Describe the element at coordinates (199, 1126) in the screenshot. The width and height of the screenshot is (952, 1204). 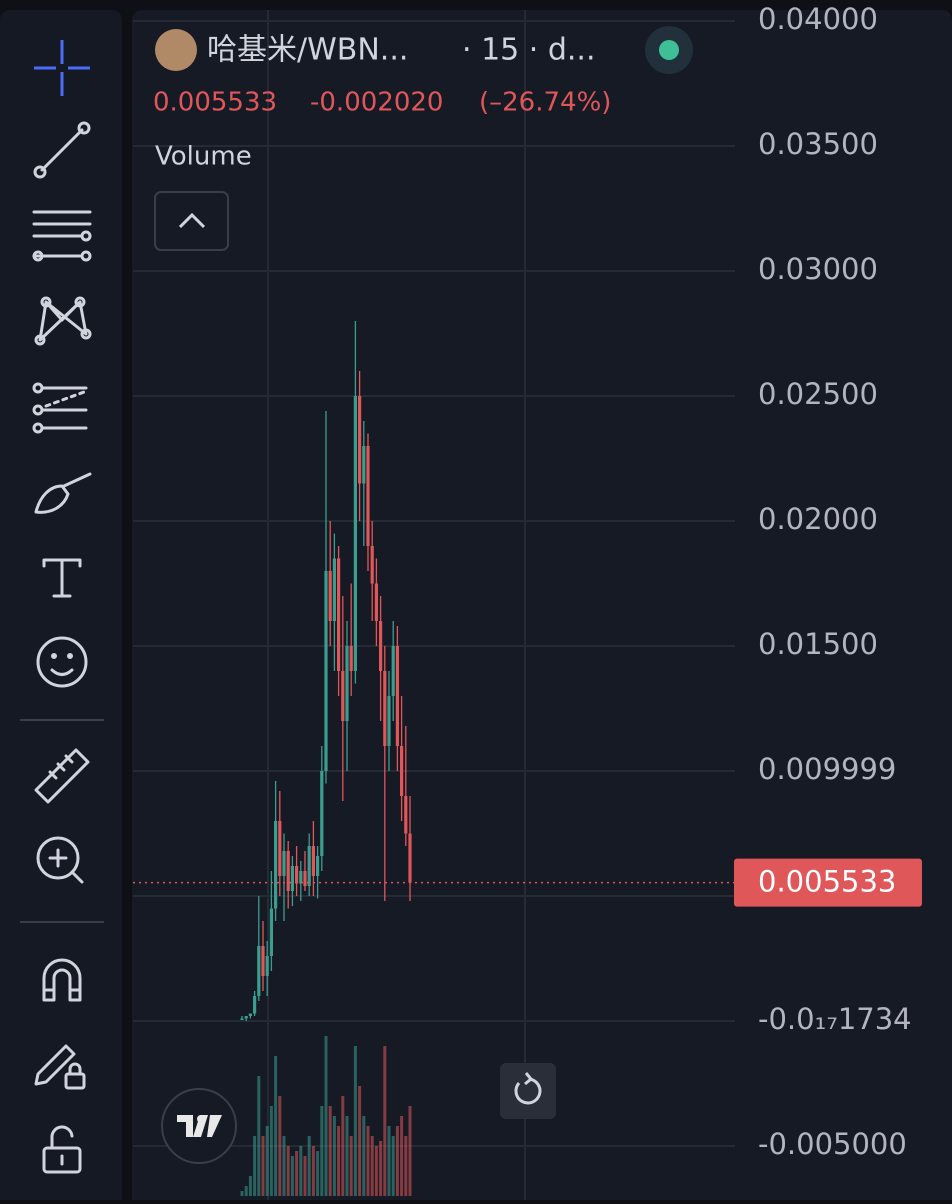
I see `tradingview-logo` at that location.